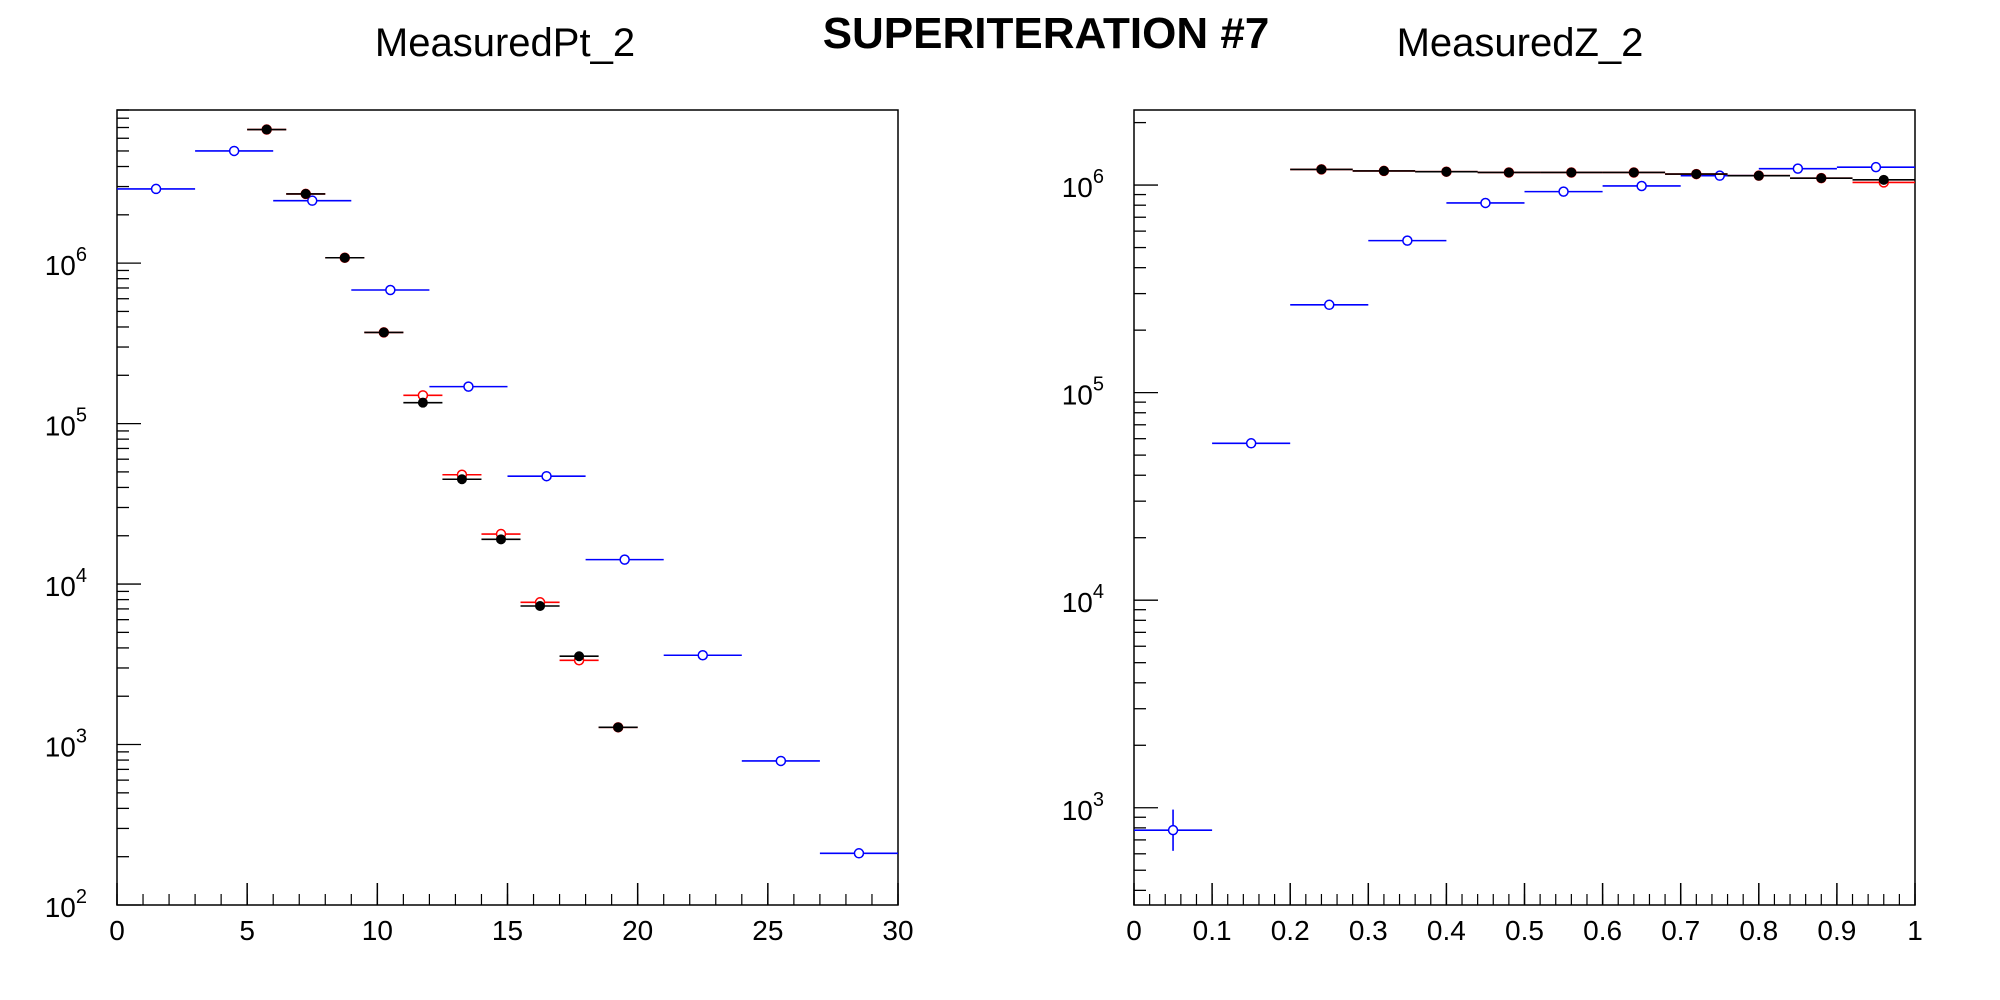 This screenshot has height=1000, width=2000. What do you see at coordinates (1290, 930) in the screenshot?
I see `x-tick-label: 0.2` at bounding box center [1290, 930].